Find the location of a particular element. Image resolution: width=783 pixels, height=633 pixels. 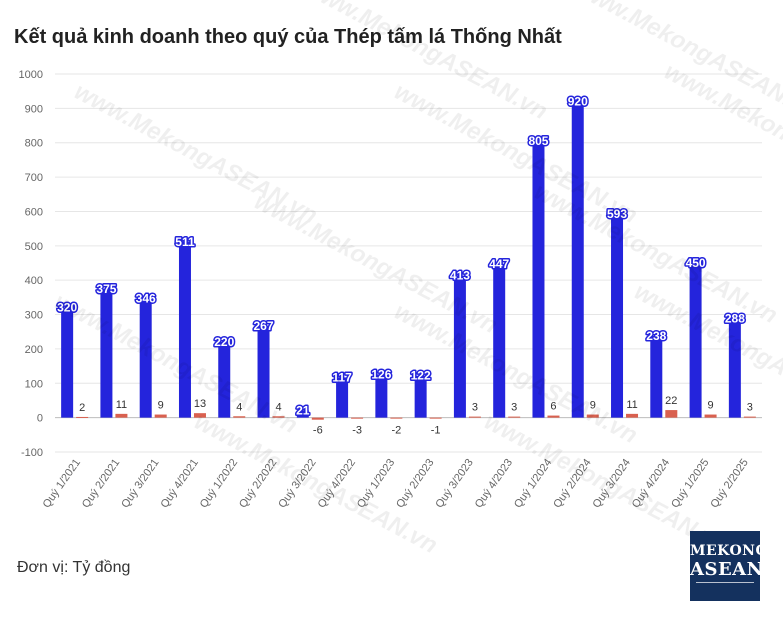

x-tick-label: Quý 3/2023 is located at coordinates (454, 483).